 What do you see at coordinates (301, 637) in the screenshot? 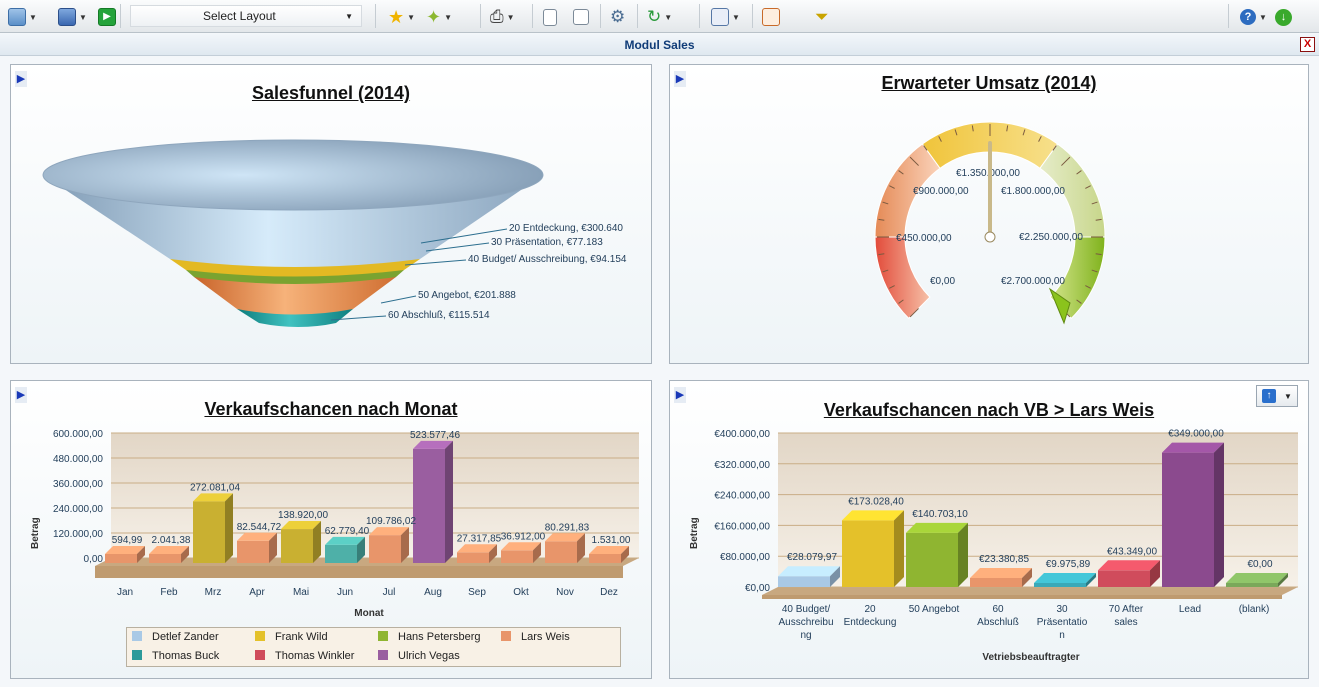
I see `legend-label: Frank Wild` at bounding box center [301, 637].